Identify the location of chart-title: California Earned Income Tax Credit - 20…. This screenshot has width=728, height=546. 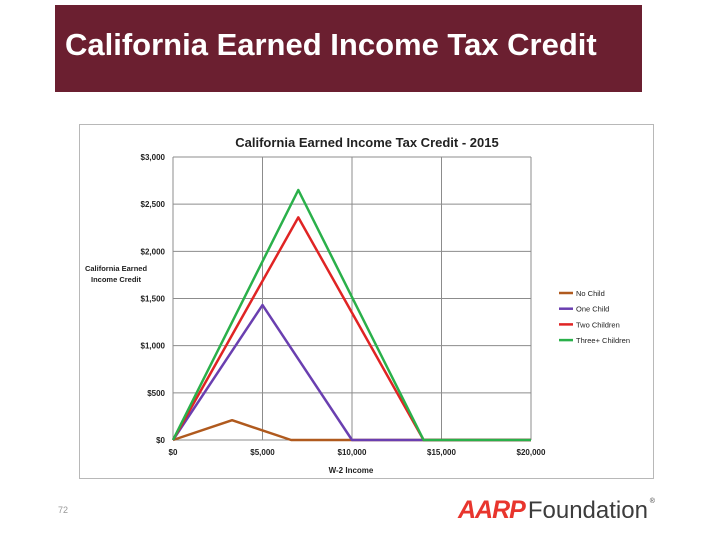
(366, 142).